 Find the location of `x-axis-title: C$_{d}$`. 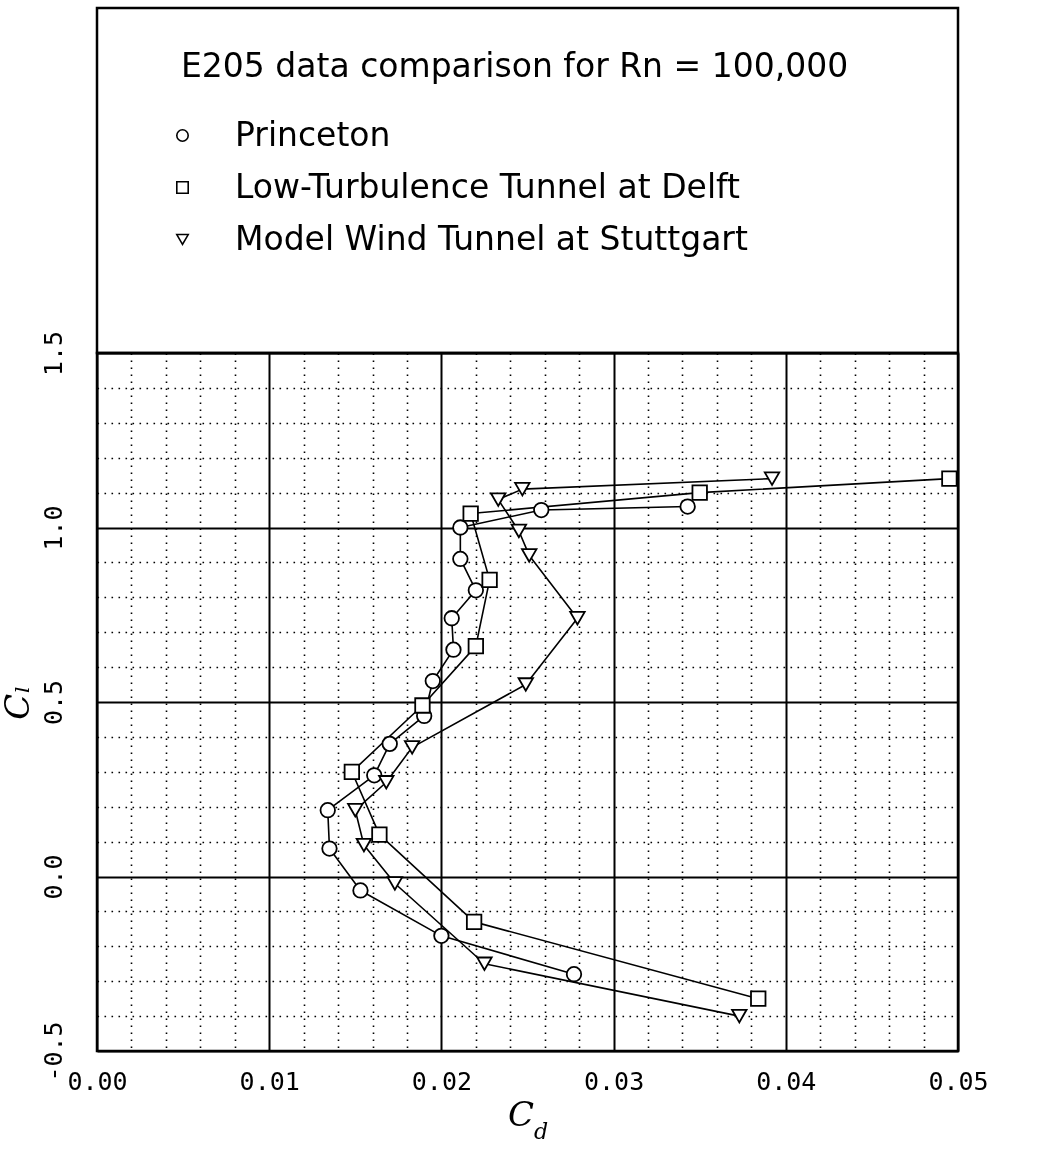

x-axis-title: C$_{d}$ is located at coordinates (528, 1118).